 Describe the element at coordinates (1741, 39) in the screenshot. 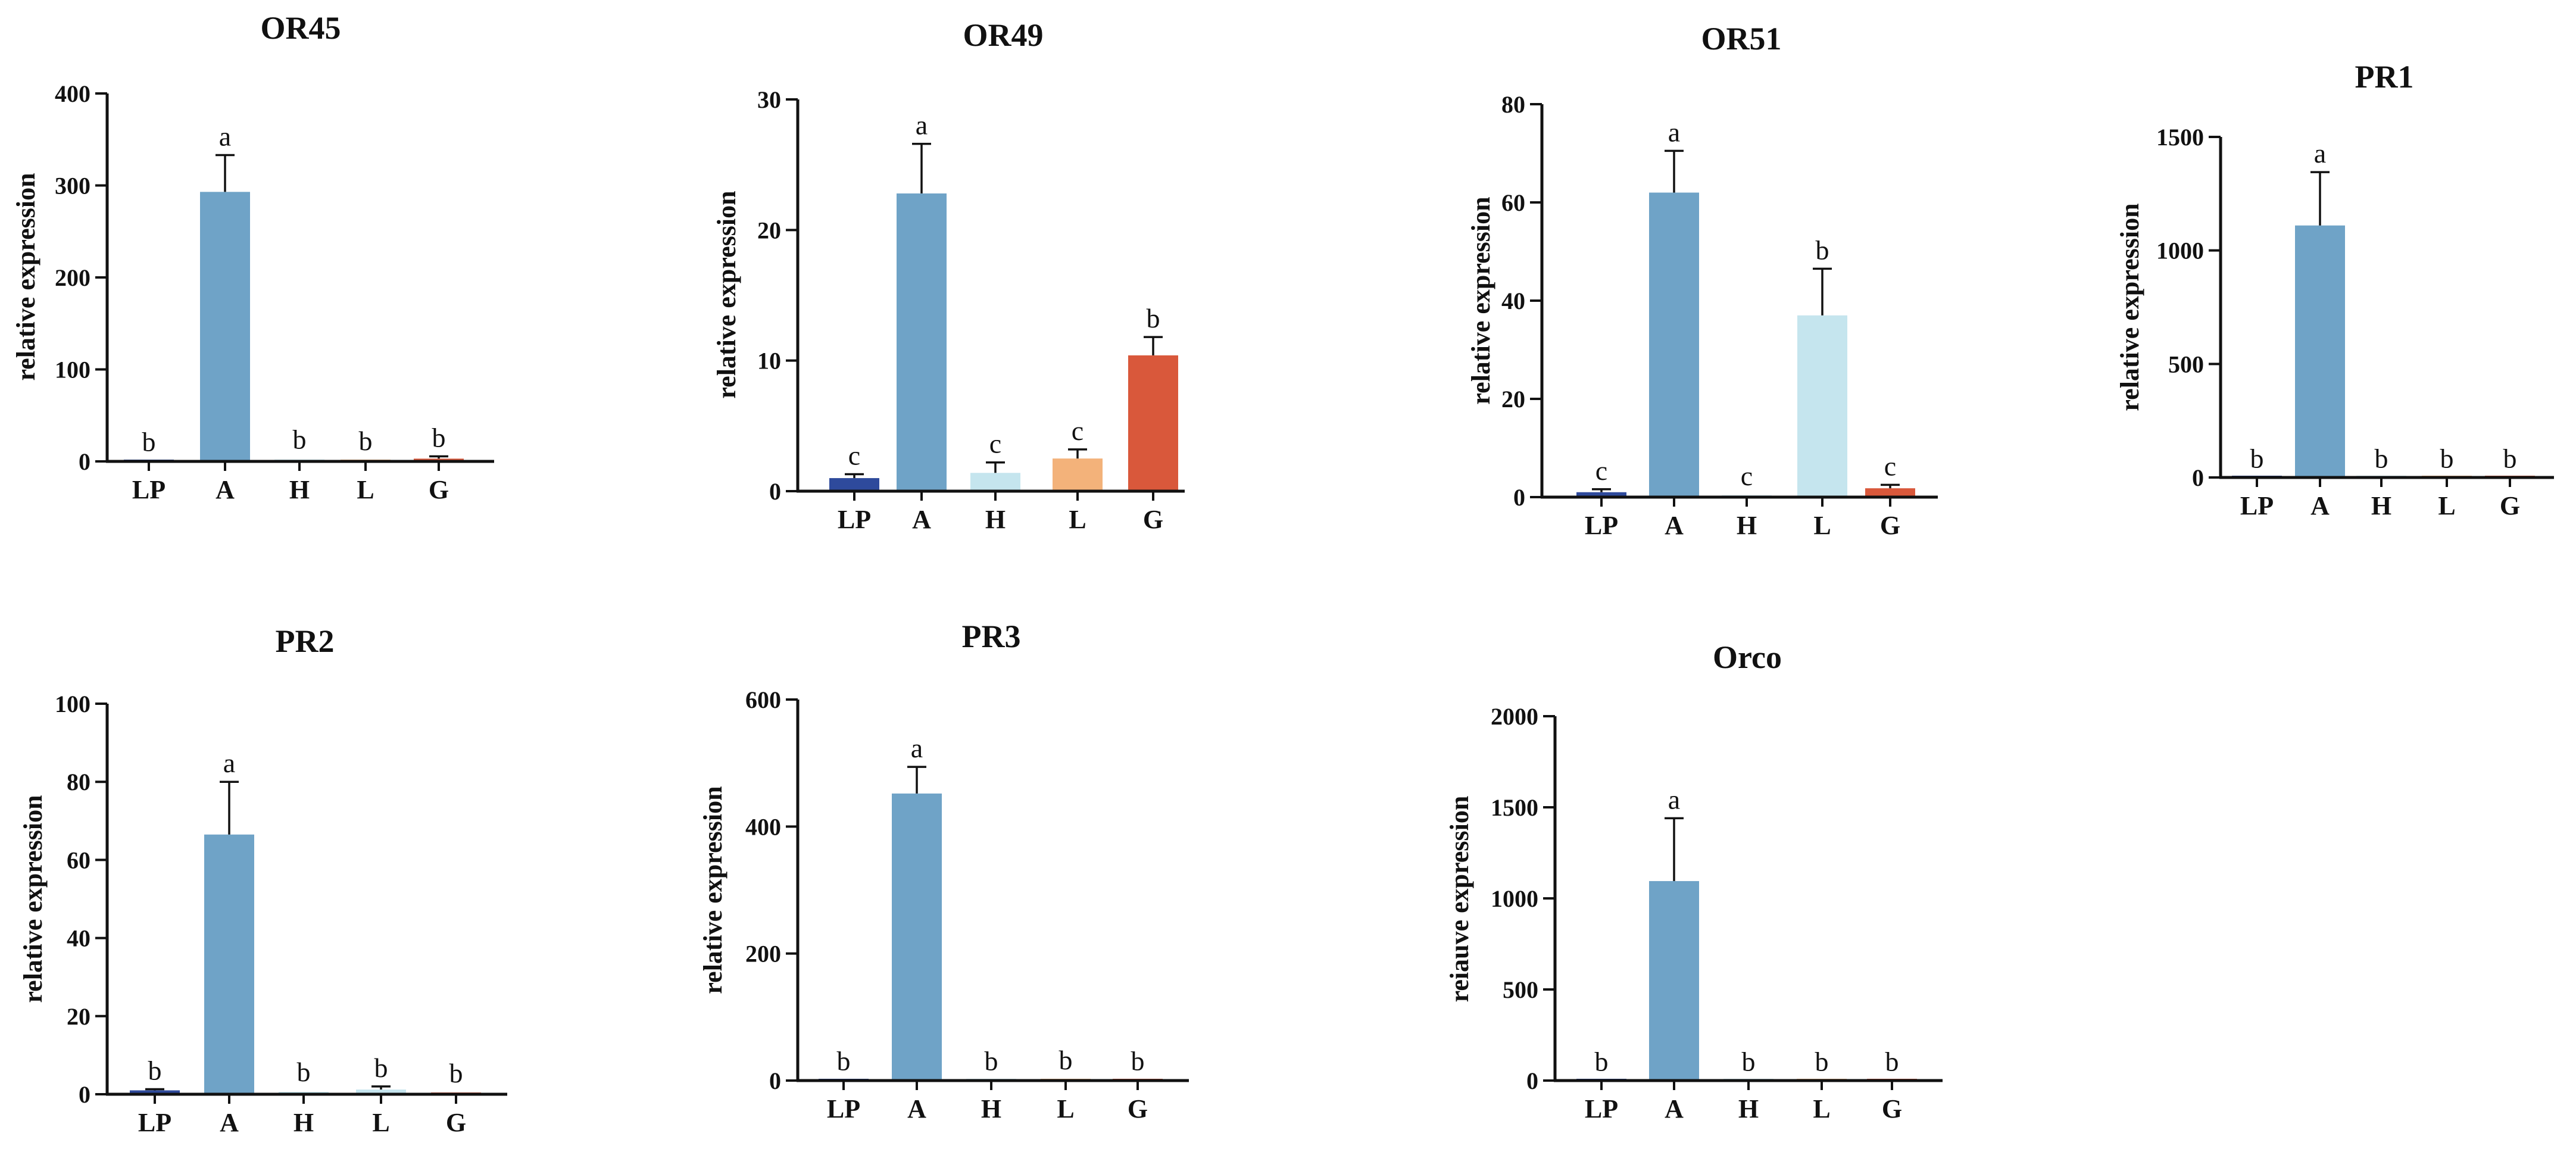

I see `chart-title: OR51` at that location.